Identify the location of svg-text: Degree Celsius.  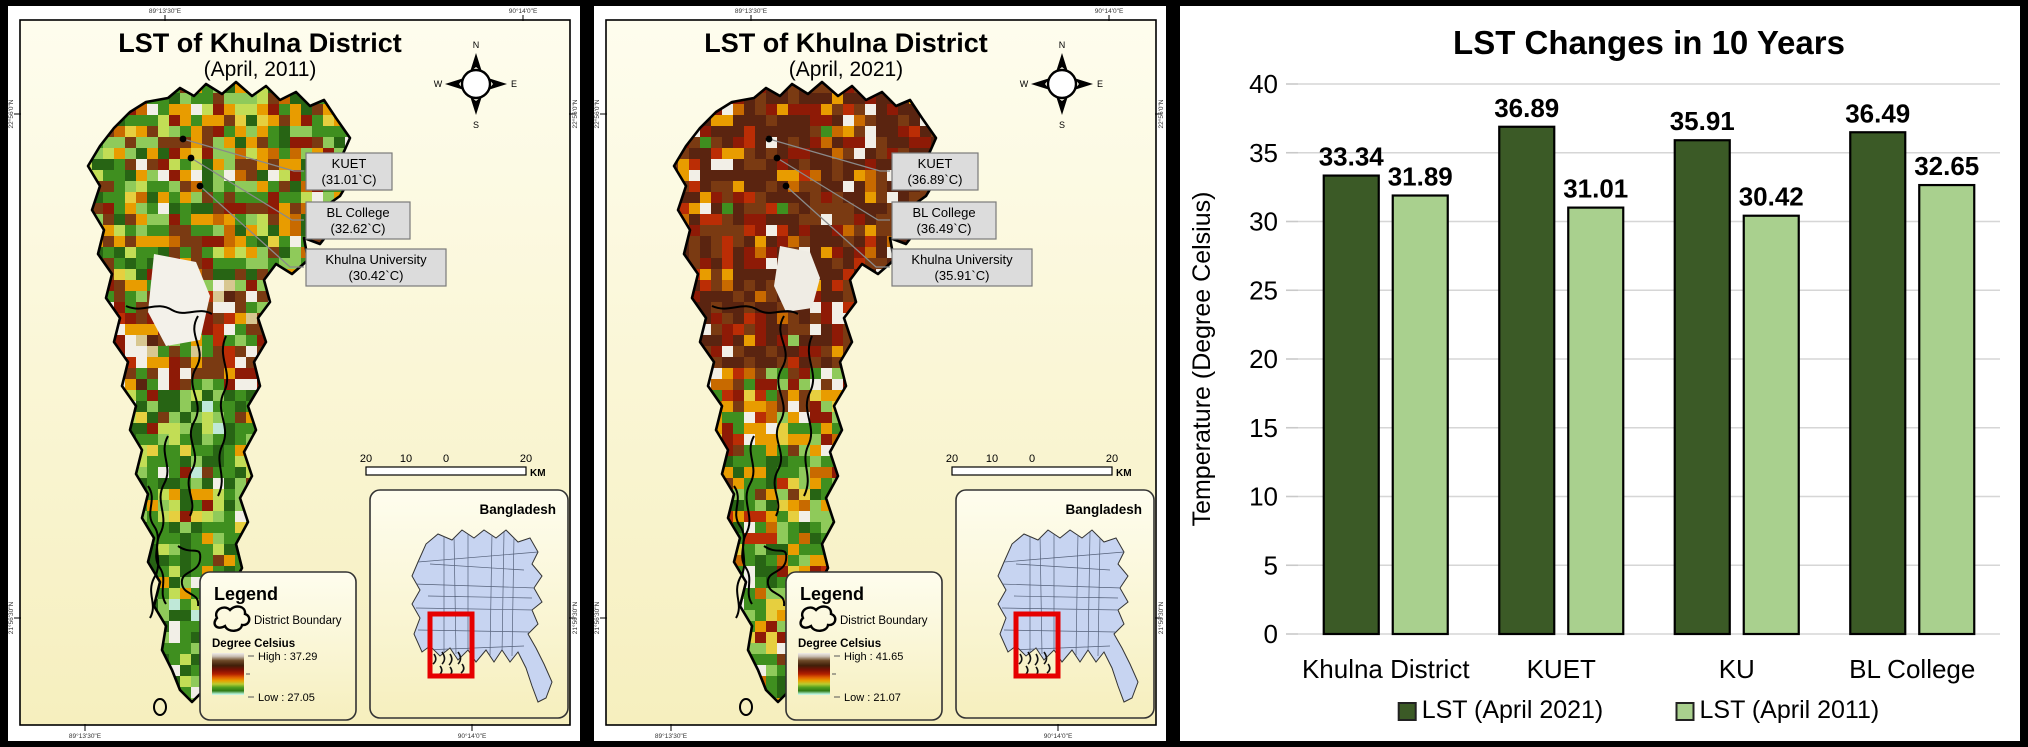
(839, 644).